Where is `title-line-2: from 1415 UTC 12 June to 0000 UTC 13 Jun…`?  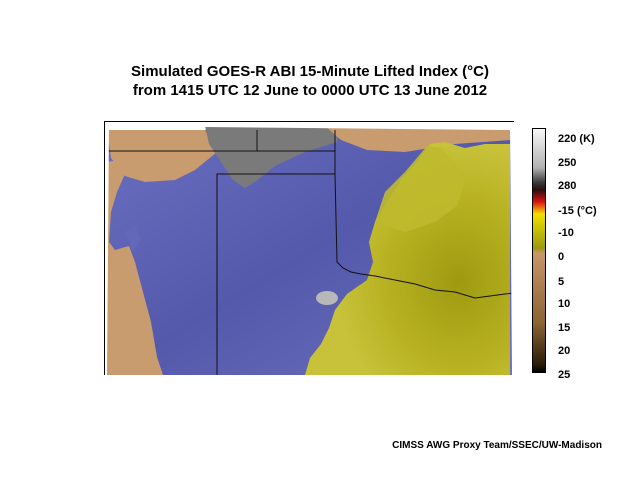 title-line-2: from 1415 UTC 12 June to 0000 UTC 13 Jun… is located at coordinates (310, 90).